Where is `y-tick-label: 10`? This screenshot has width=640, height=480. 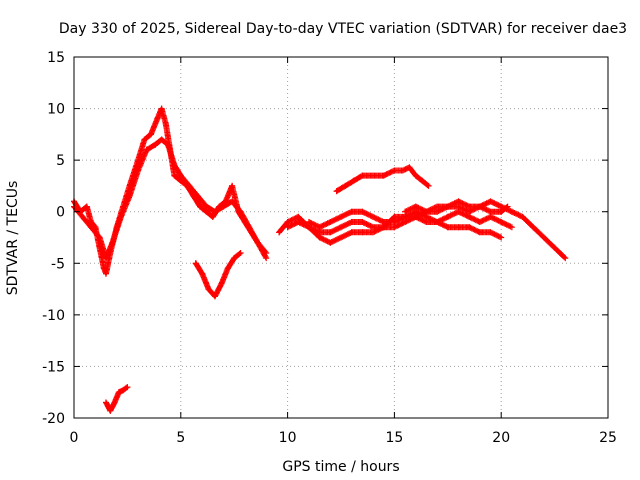
y-tick-label: 10 is located at coordinates (56, 110).